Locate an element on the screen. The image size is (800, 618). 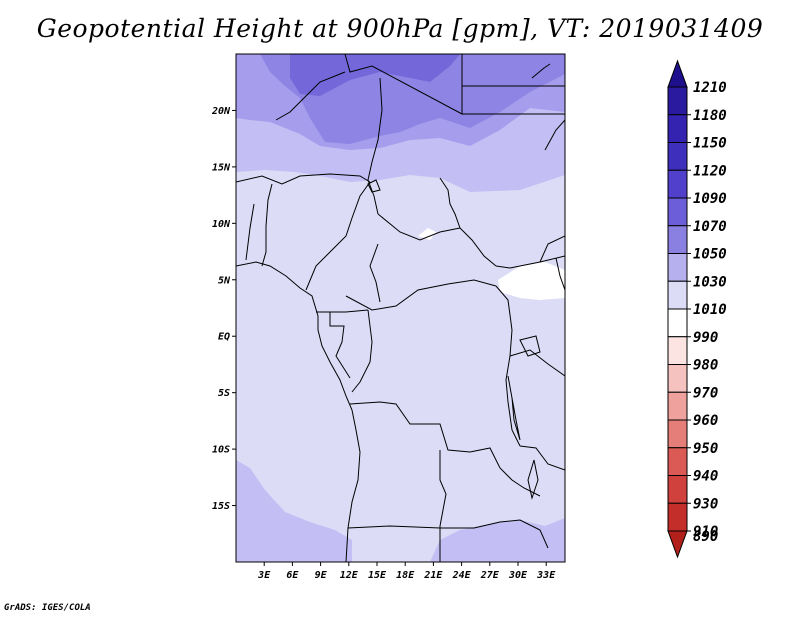
coastline-east-africa is located at coordinates (560, 274).